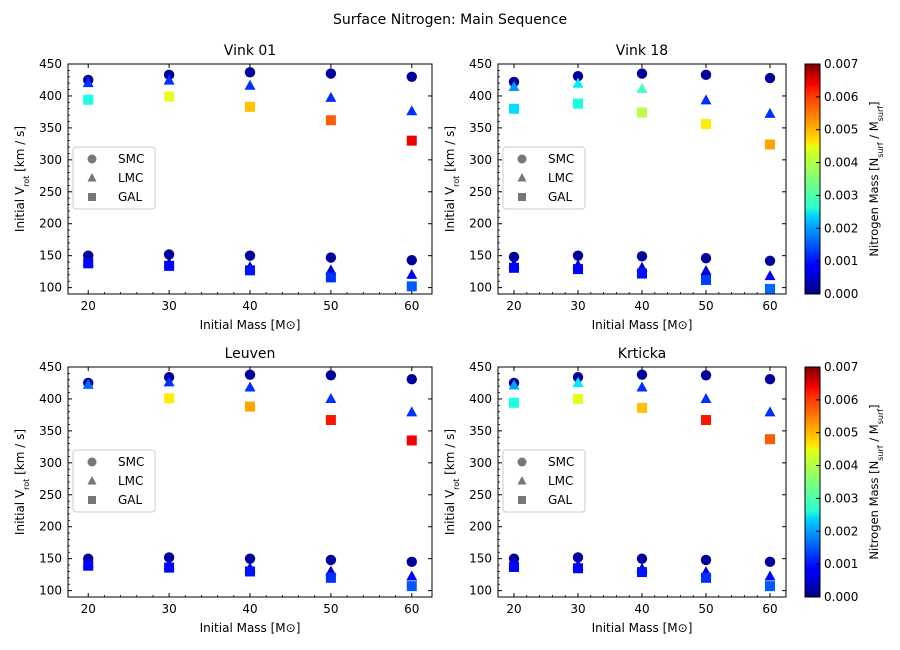  Describe the element at coordinates (841, 163) in the screenshot. I see `colorbar-tick-label: 0.004` at that location.